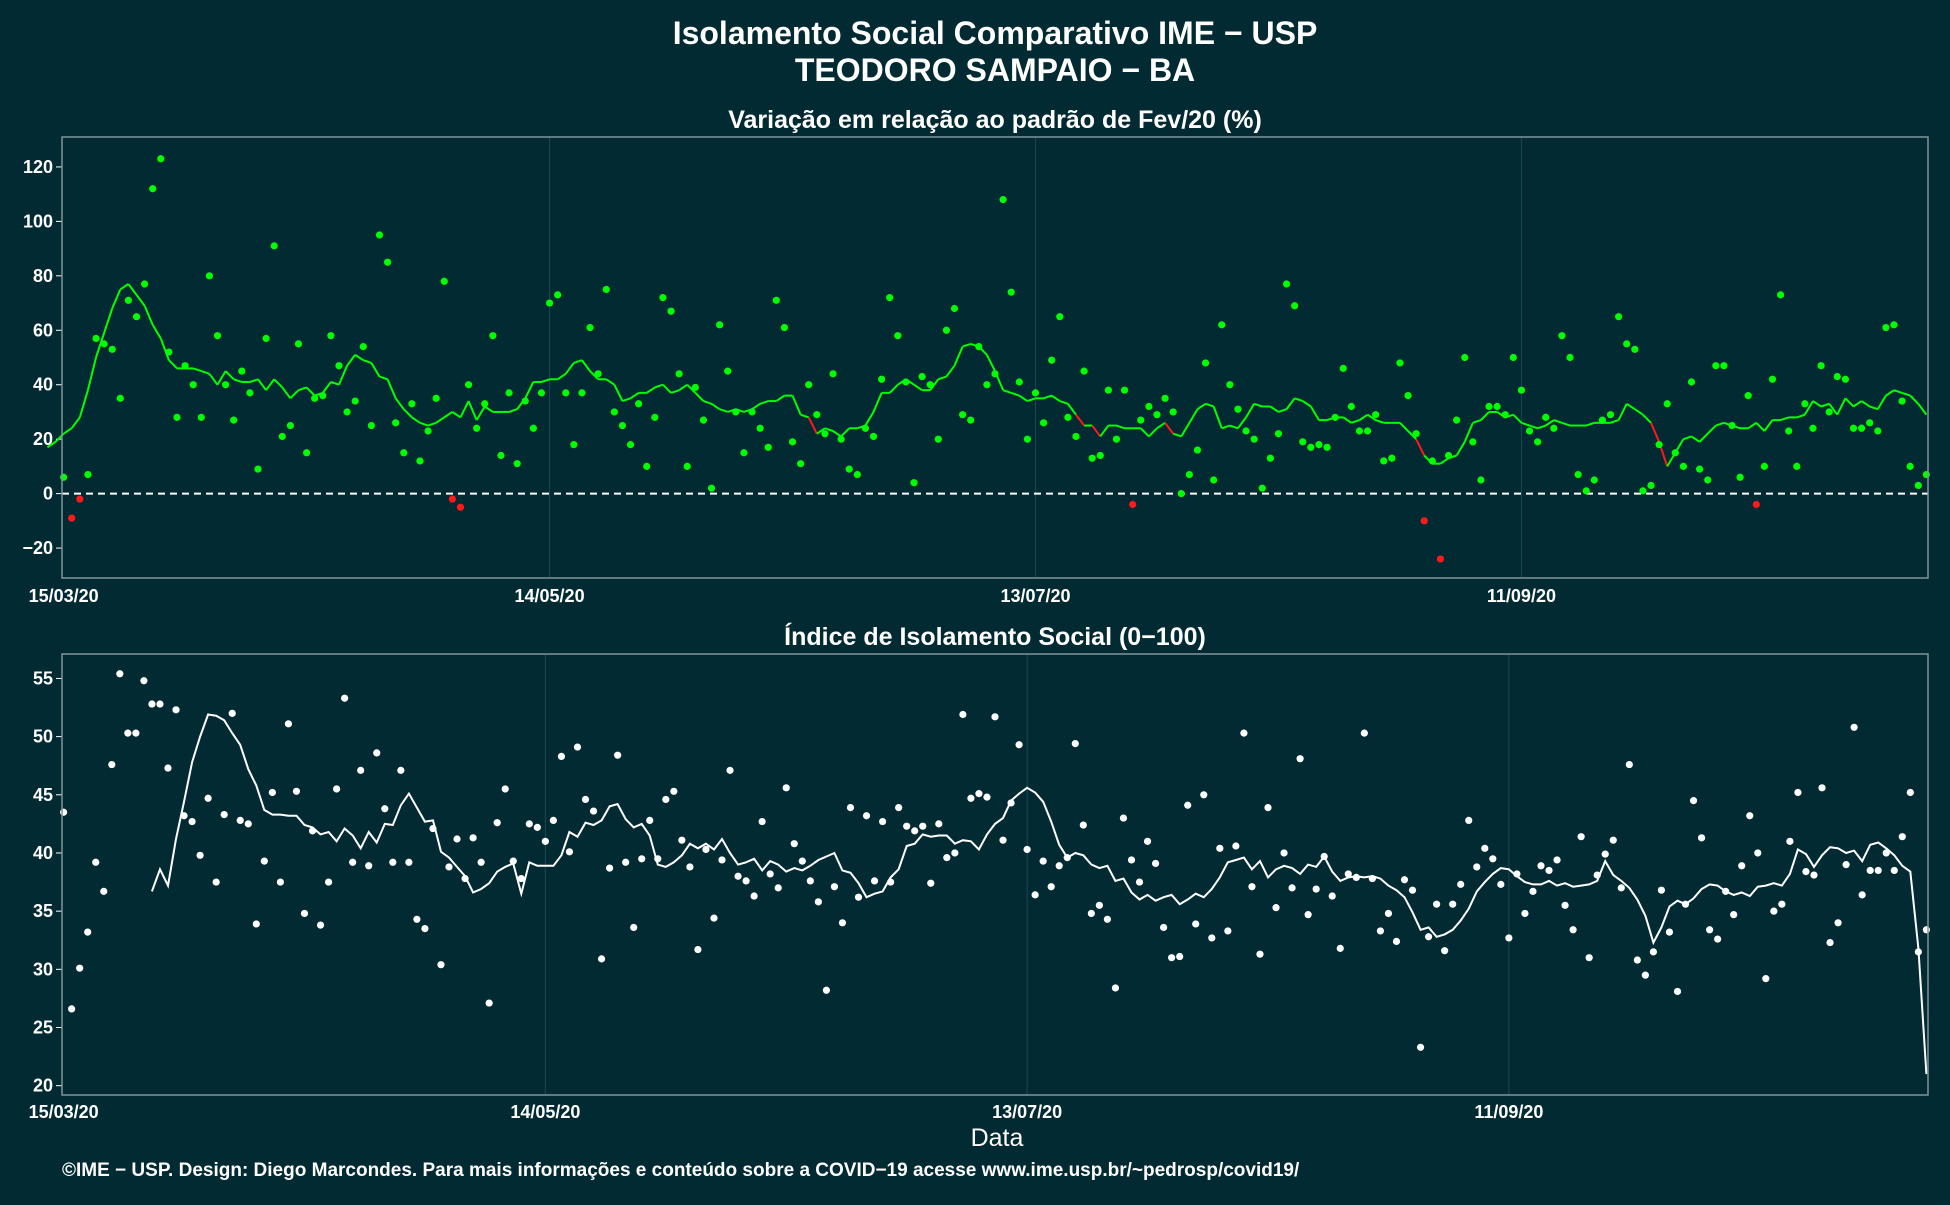  I want to click on y-tick-label: 25, so click(43, 1028).